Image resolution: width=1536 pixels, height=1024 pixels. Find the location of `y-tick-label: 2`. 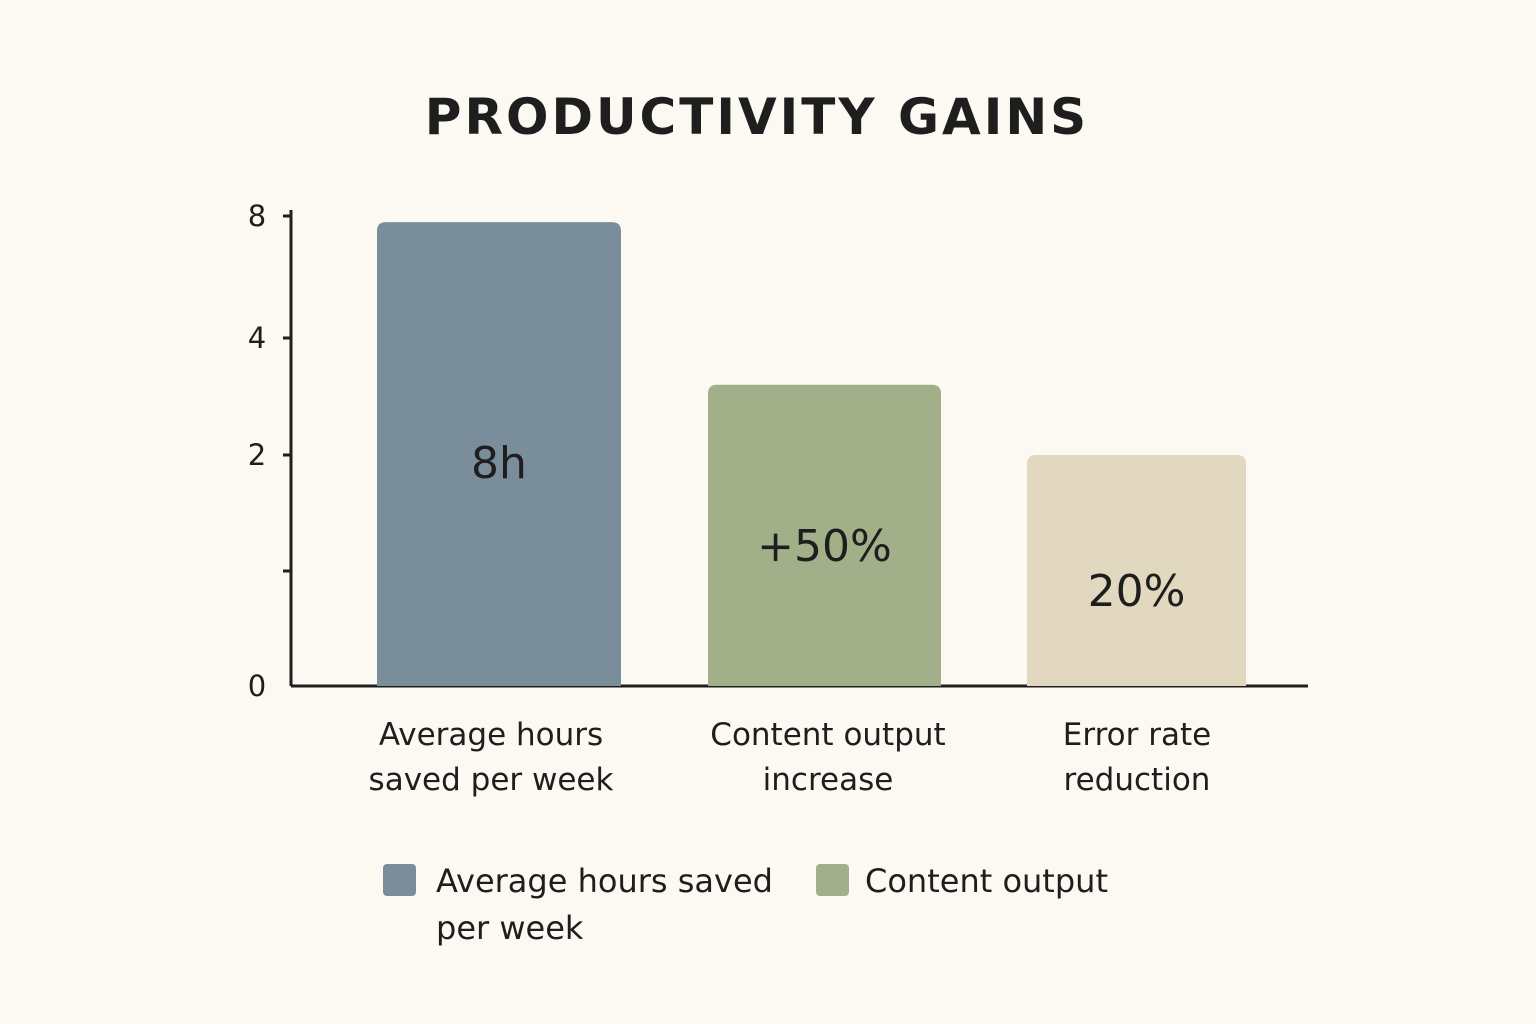

y-tick-label: 2 is located at coordinates (257, 455).